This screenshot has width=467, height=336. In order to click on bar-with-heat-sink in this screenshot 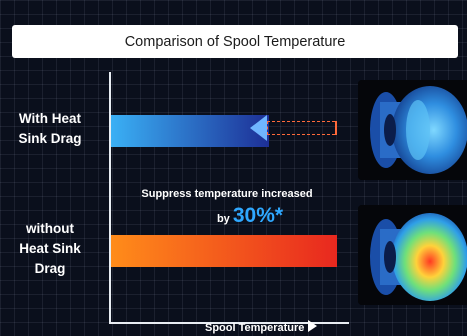, I will do `click(190, 131)`.